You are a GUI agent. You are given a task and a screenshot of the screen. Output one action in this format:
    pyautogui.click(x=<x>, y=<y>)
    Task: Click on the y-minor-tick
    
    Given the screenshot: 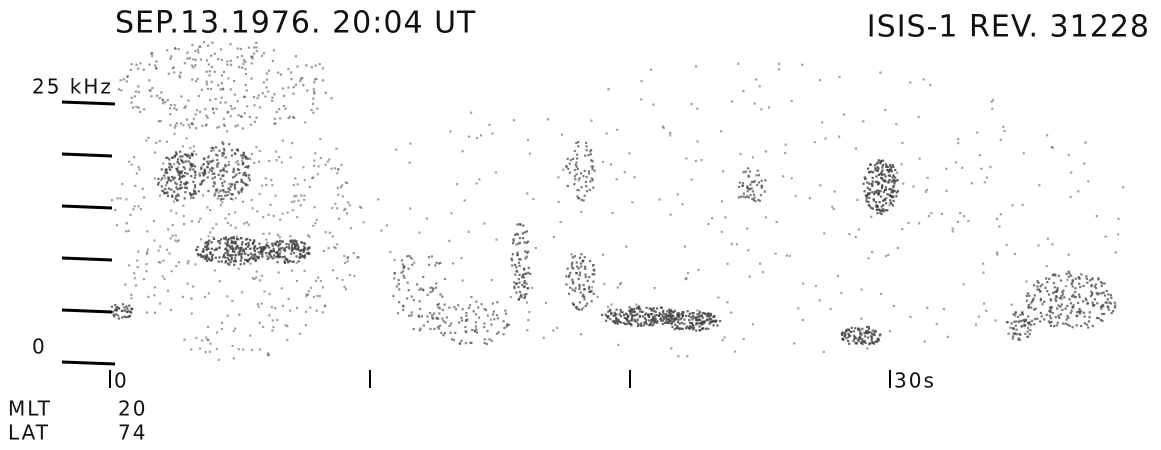 What is the action you would take?
    pyautogui.click(x=87, y=259)
    